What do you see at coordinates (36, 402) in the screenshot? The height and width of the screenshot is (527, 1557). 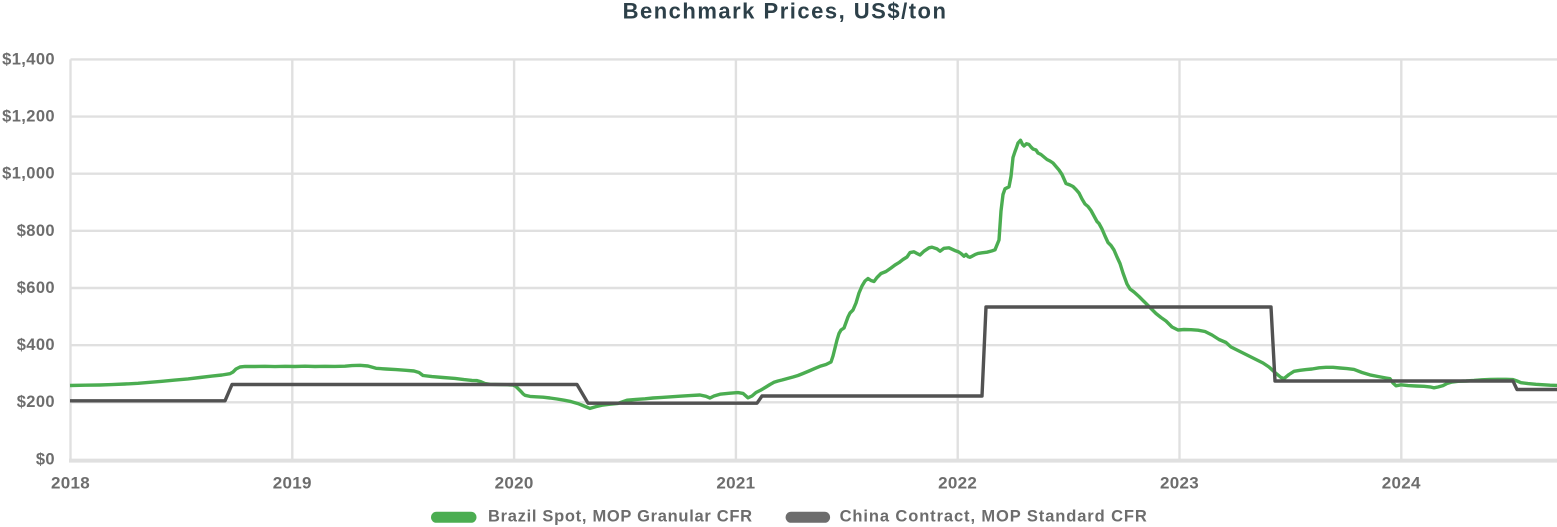 I see `svg-text: $200` at bounding box center [36, 402].